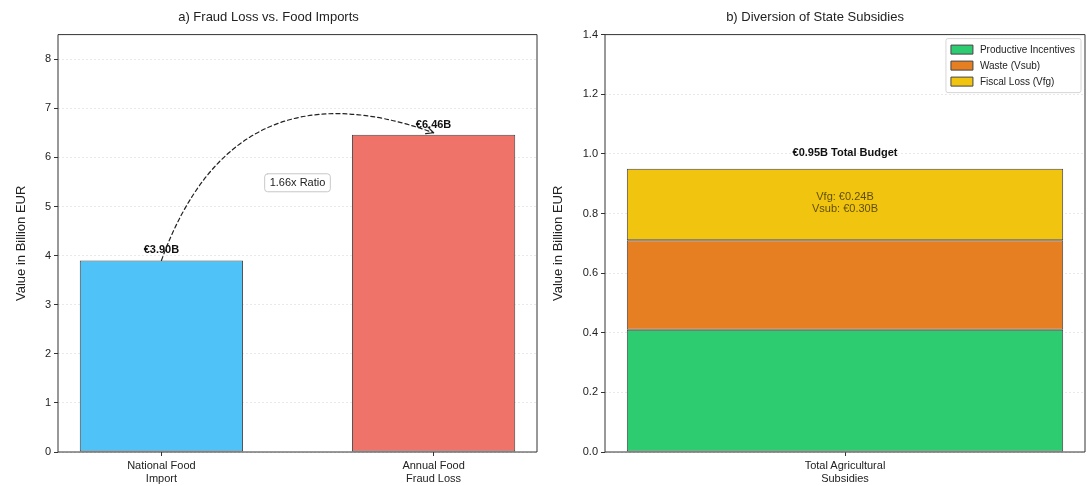 The width and height of the screenshot is (1089, 486). I want to click on y-tick-label: 7, so click(47, 107).